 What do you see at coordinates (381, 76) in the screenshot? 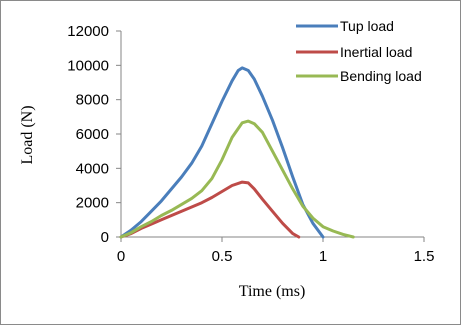
I see `legend-label-bending-load: Bending load` at bounding box center [381, 76].